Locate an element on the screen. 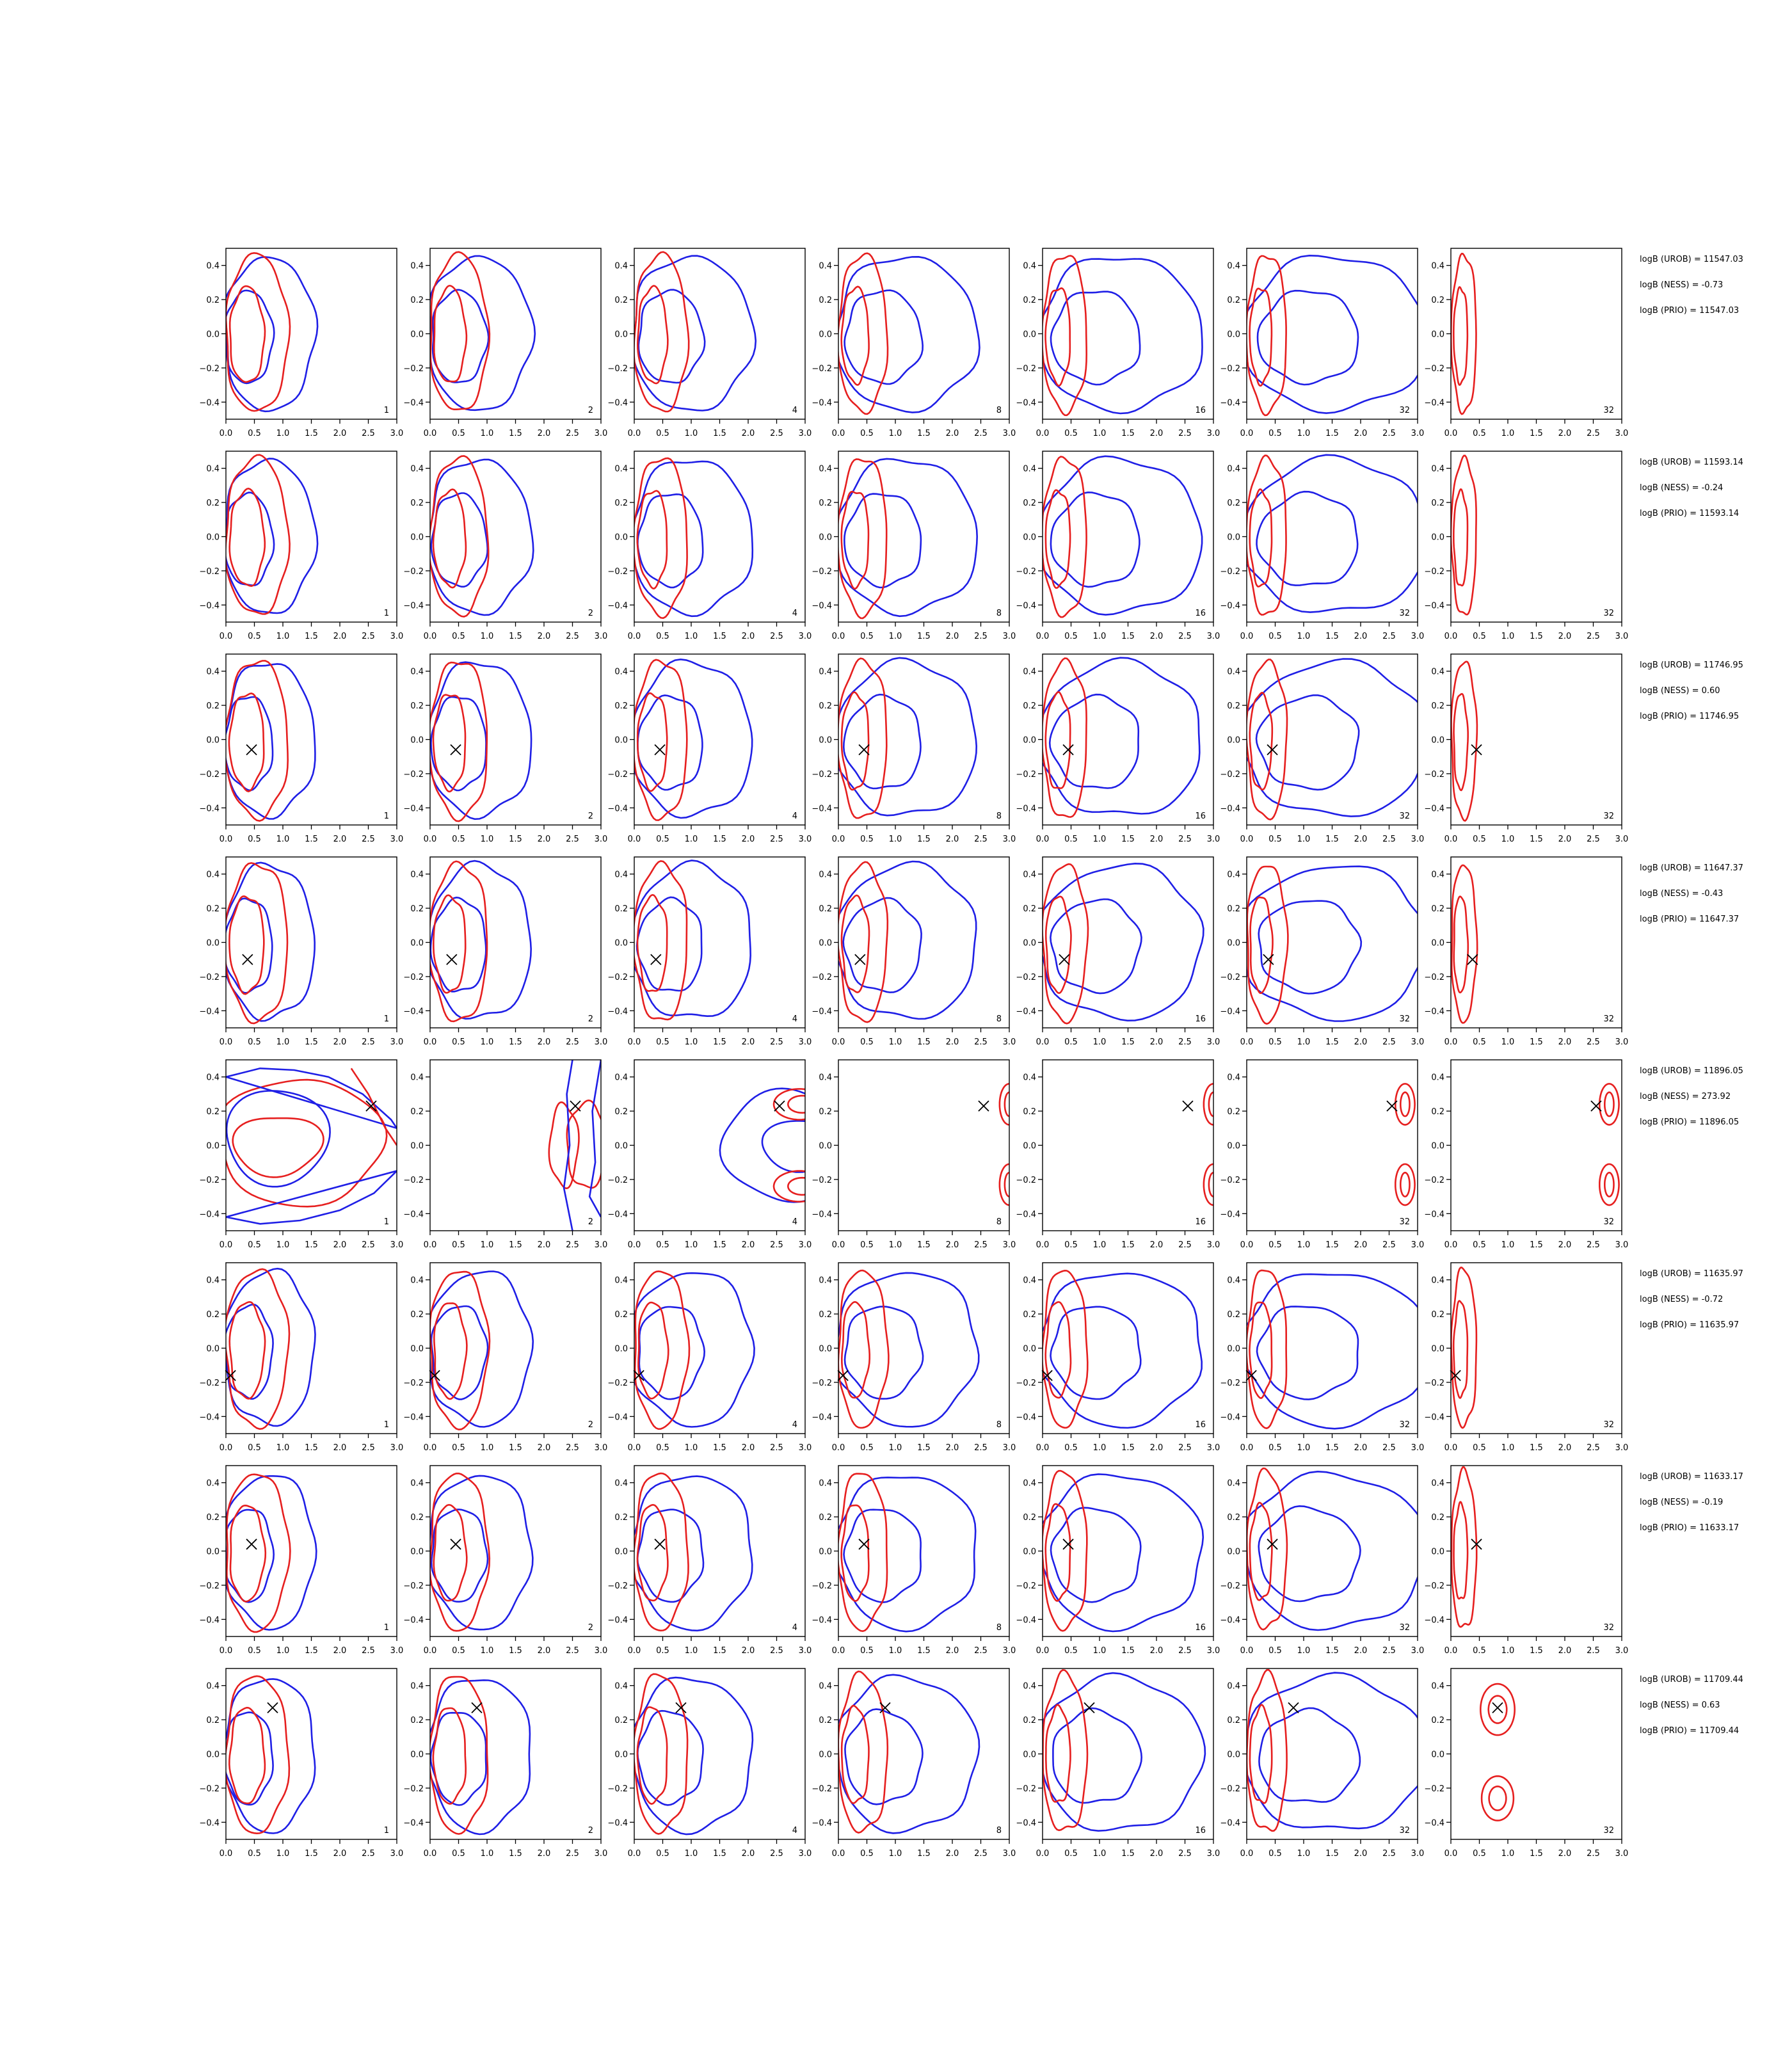 This screenshot has height=2048, width=1792. panel-r7-c1: 0.0 0.5 1.0 1.5 2.0 2.5 3.0 0.4 0.2 0.0 −0.2 −0.4 1 is located at coordinates (301, 1560).